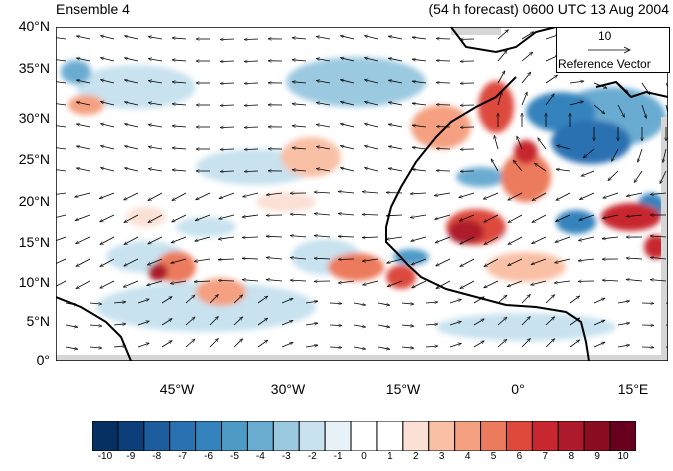  I want to click on lat-label-30n: 30°N, so click(34, 118).